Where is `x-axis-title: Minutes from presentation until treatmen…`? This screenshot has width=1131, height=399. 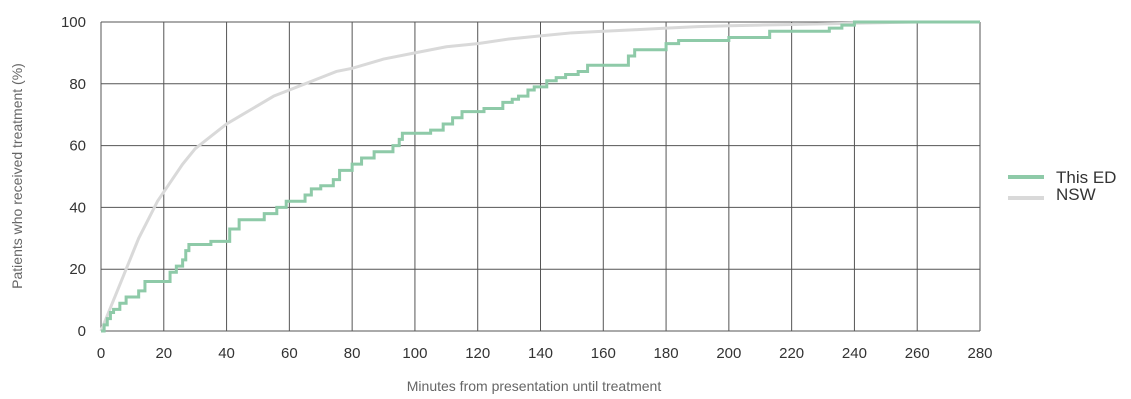
x-axis-title: Minutes from presentation until treatmen… is located at coordinates (534, 386).